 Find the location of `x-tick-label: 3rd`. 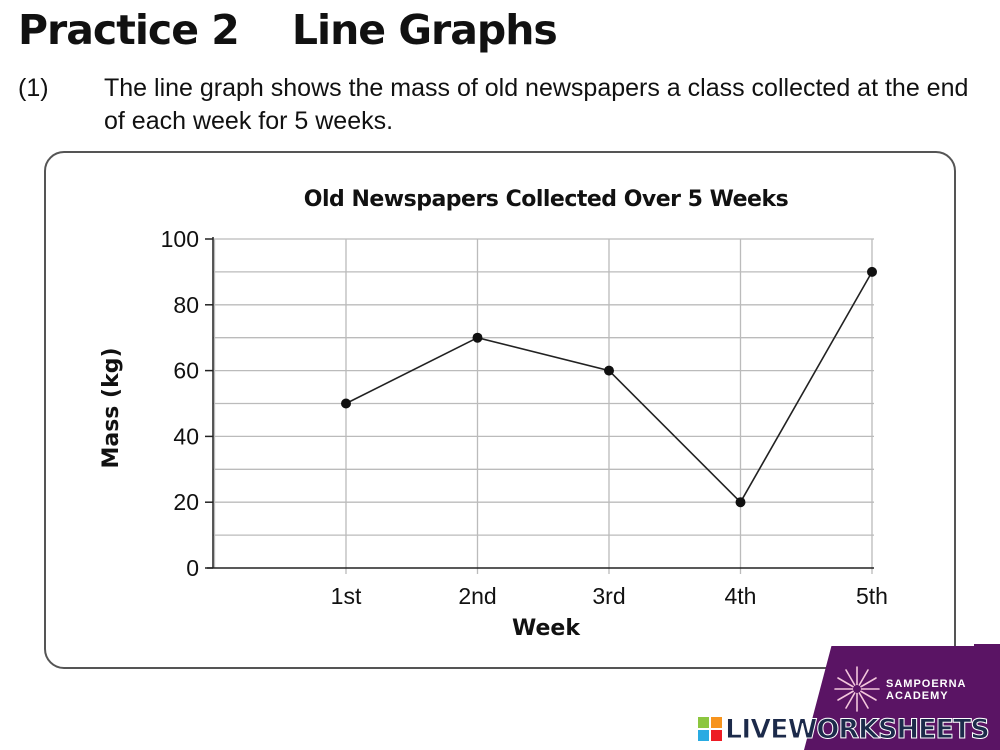

x-tick-label: 3rd is located at coordinates (608, 596).